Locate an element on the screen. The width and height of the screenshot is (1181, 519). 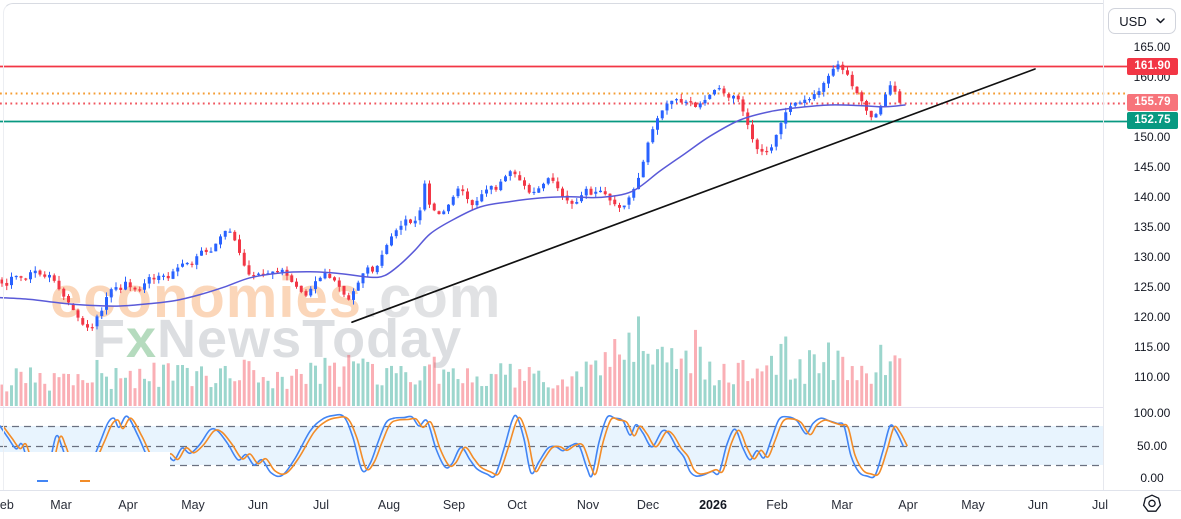
price-badge-resistance: 161.90 is located at coordinates (1152, 66).